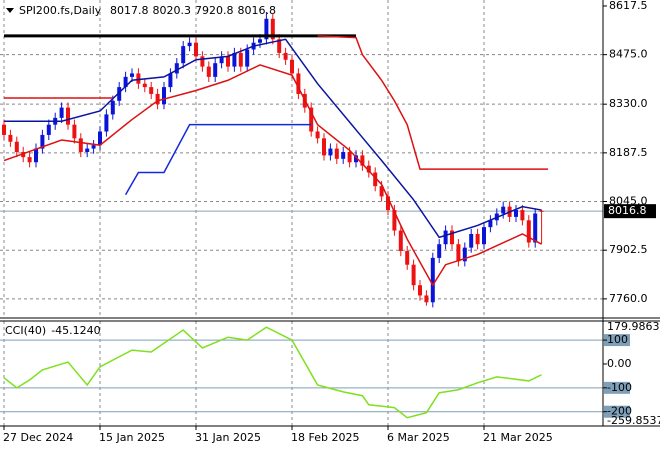  What do you see at coordinates (214, 10) in the screenshot?
I see `header-low: 7920.8` at bounding box center [214, 10].